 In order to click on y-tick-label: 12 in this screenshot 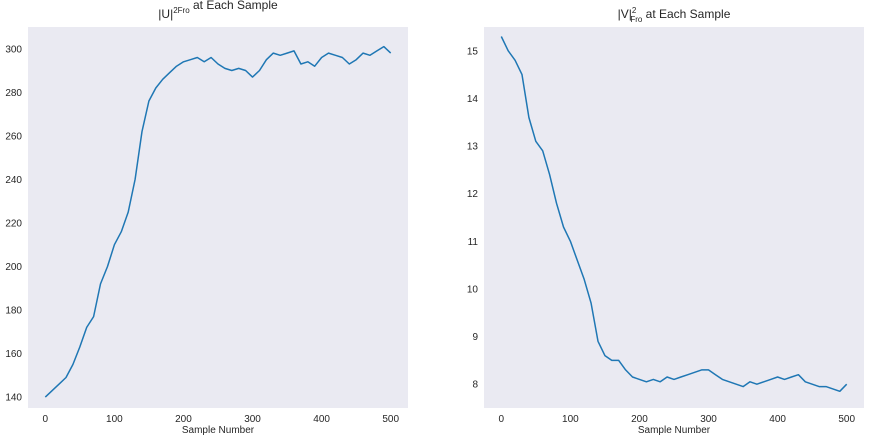, I will do `click(473, 194)`.